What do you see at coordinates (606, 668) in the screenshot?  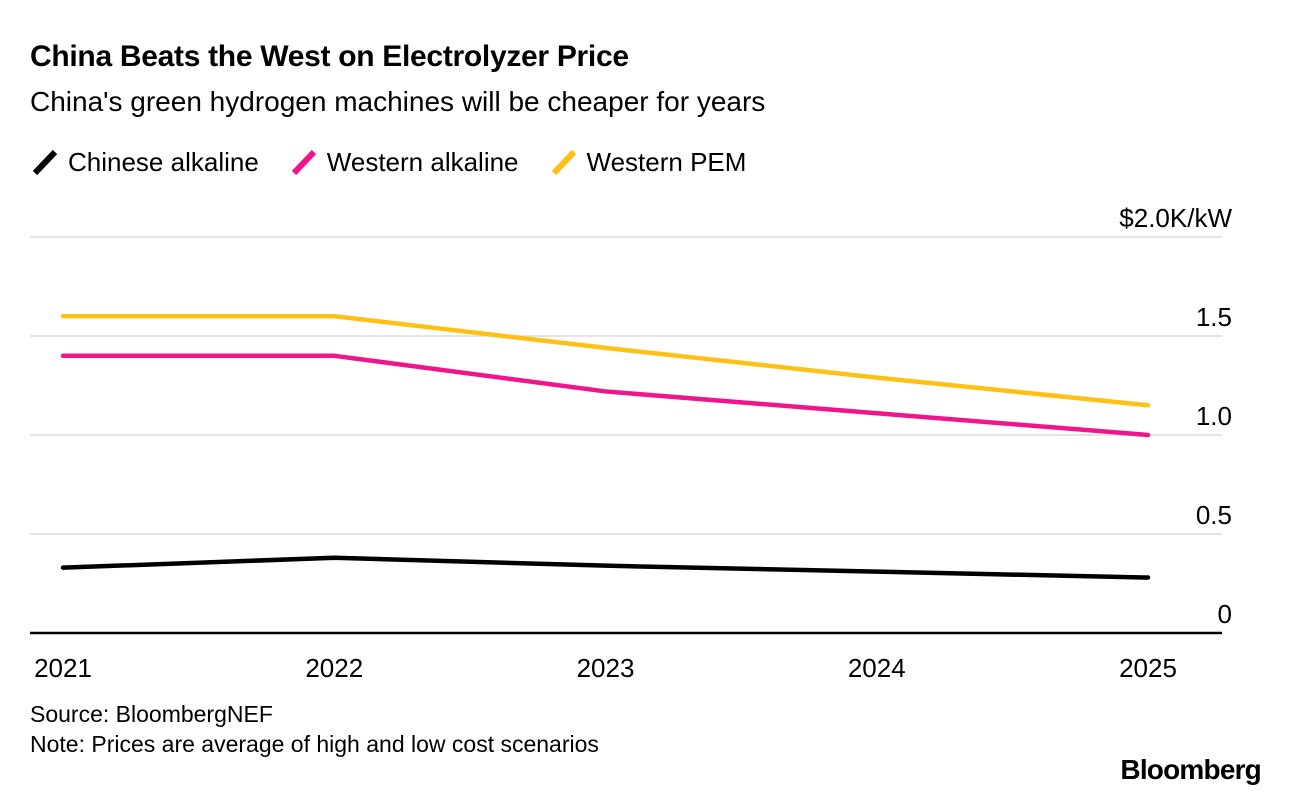 I see `x-axis-tick-label: 2023` at bounding box center [606, 668].